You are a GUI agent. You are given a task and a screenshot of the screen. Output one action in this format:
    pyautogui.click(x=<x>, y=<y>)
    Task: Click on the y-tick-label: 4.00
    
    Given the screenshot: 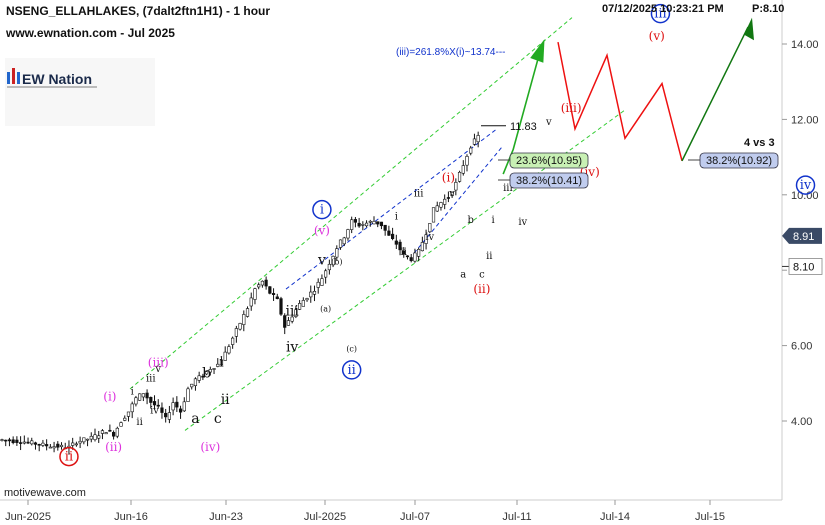 What is the action you would take?
    pyautogui.click(x=801, y=422)
    